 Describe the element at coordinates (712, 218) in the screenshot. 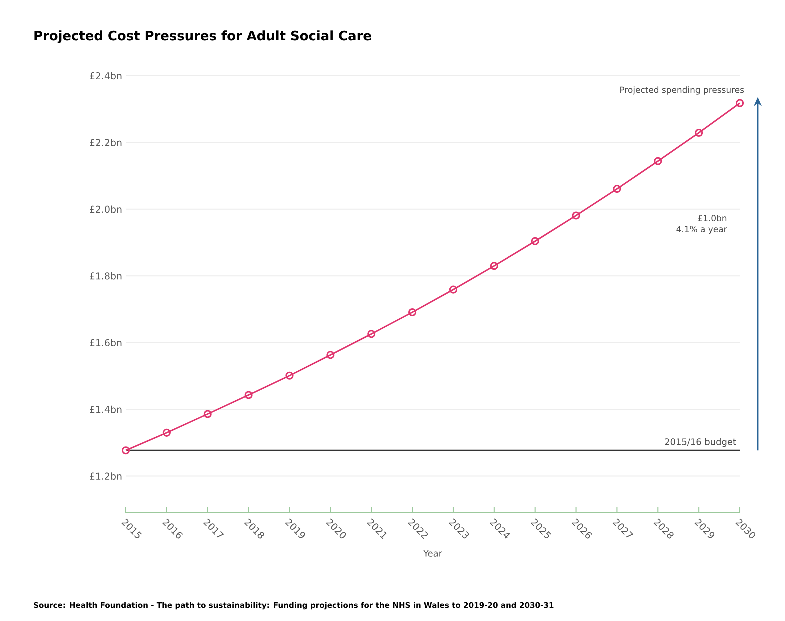

I see `annotation: £1.0bn` at that location.